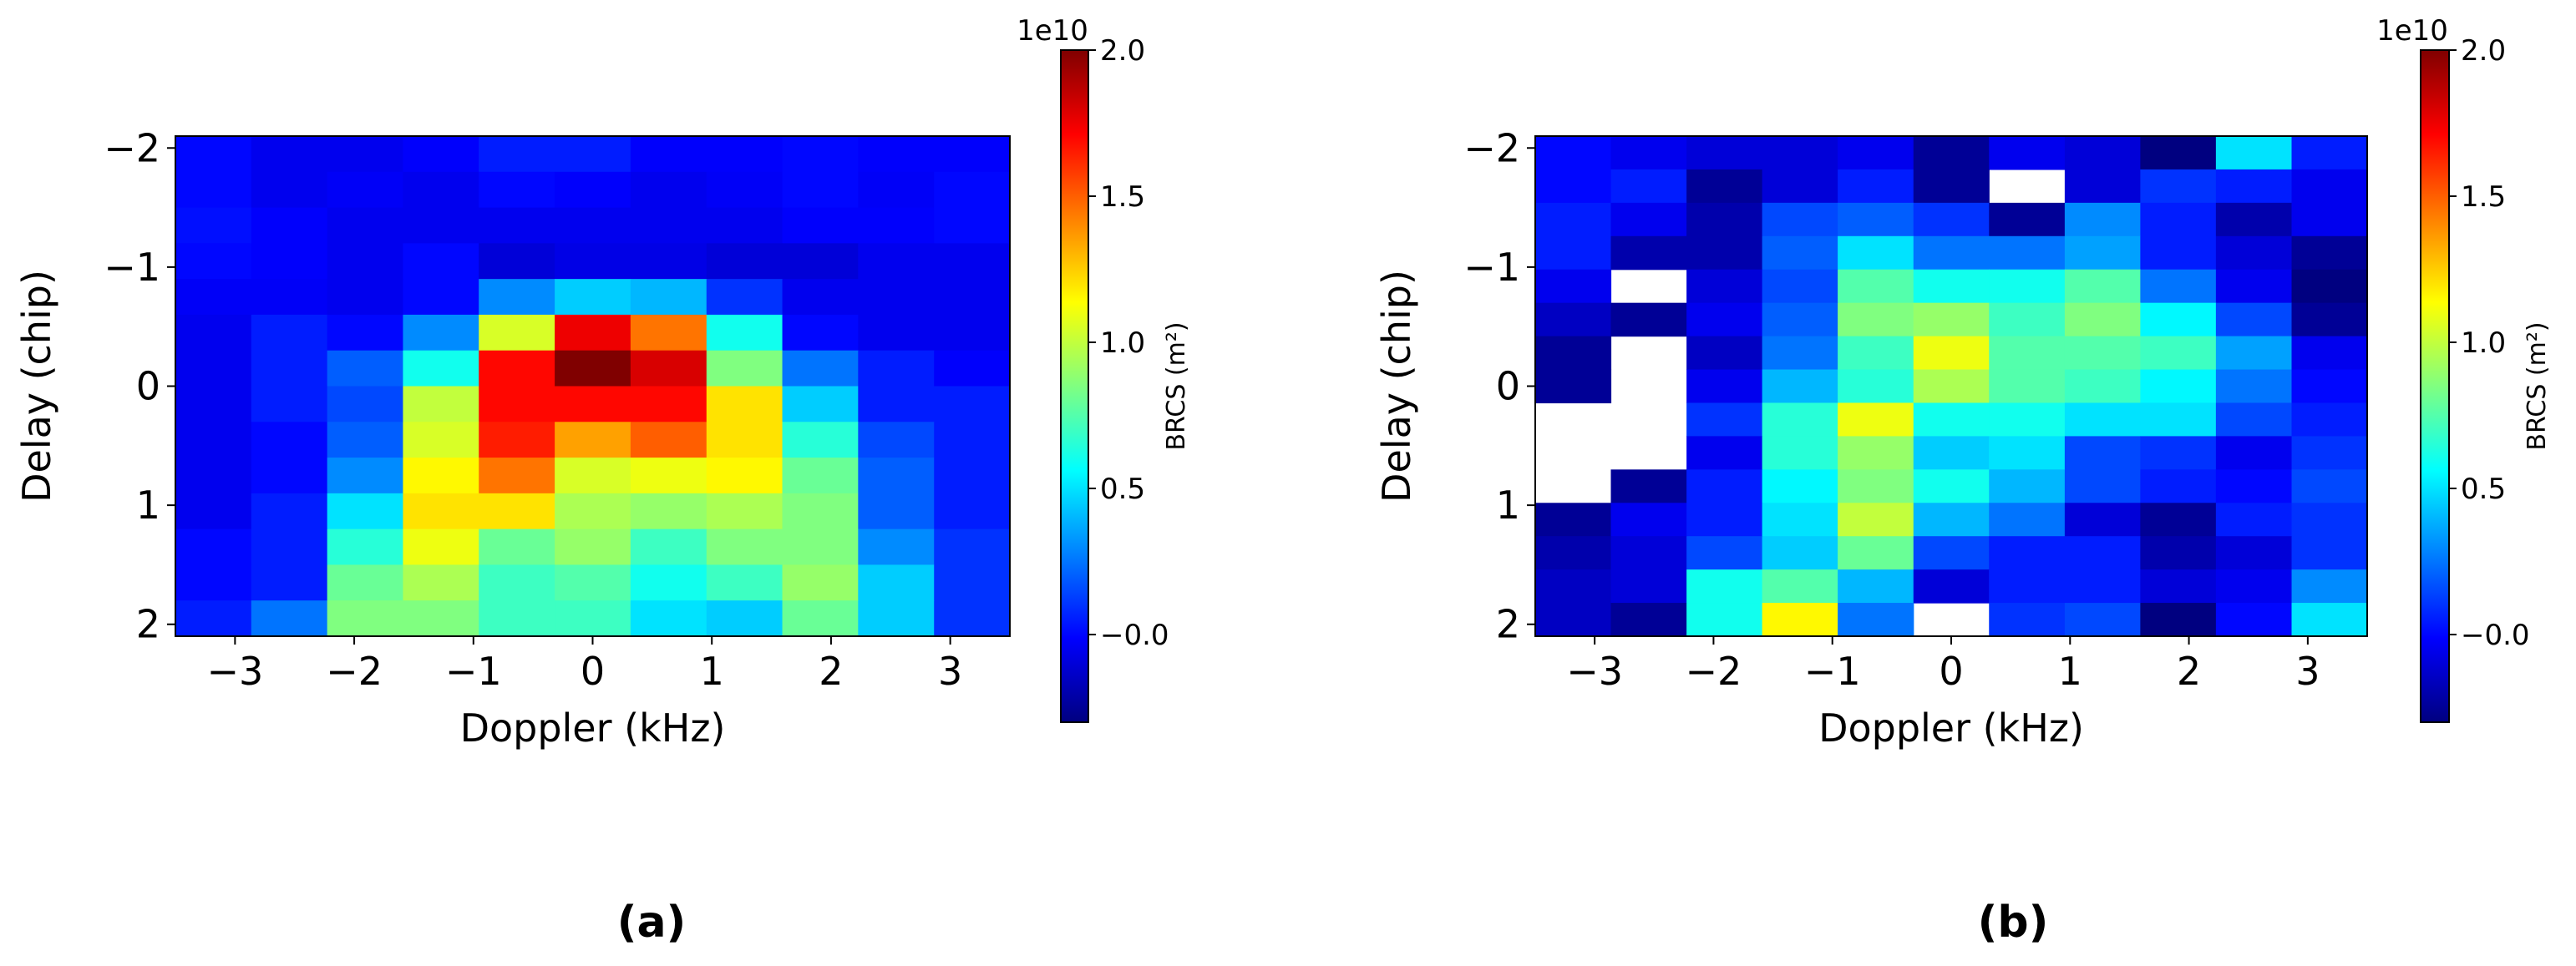 The image size is (2576, 966). What do you see at coordinates (2013, 923) in the screenshot?
I see `panel-label: (b)` at bounding box center [2013, 923].